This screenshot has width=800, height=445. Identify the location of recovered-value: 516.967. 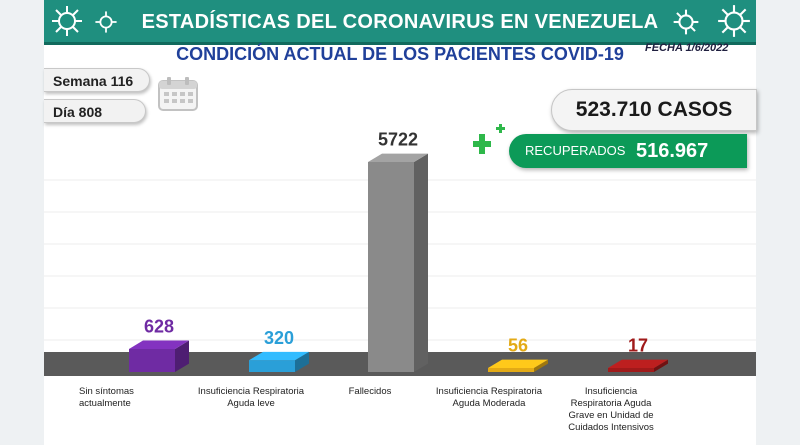
(672, 151).